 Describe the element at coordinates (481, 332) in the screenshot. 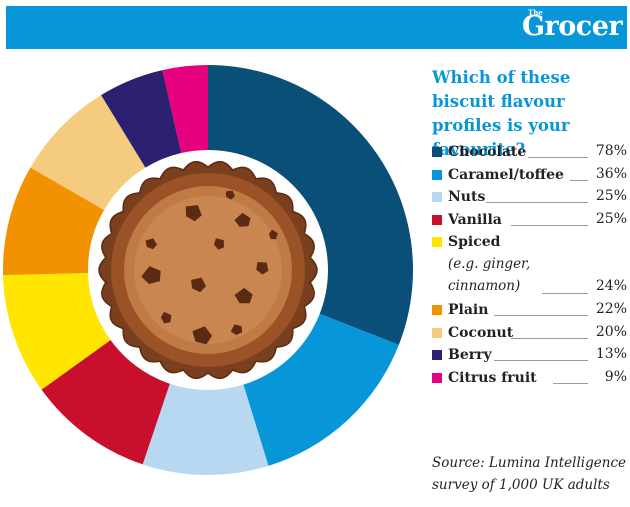

I see `legend-label: Coconut` at that location.